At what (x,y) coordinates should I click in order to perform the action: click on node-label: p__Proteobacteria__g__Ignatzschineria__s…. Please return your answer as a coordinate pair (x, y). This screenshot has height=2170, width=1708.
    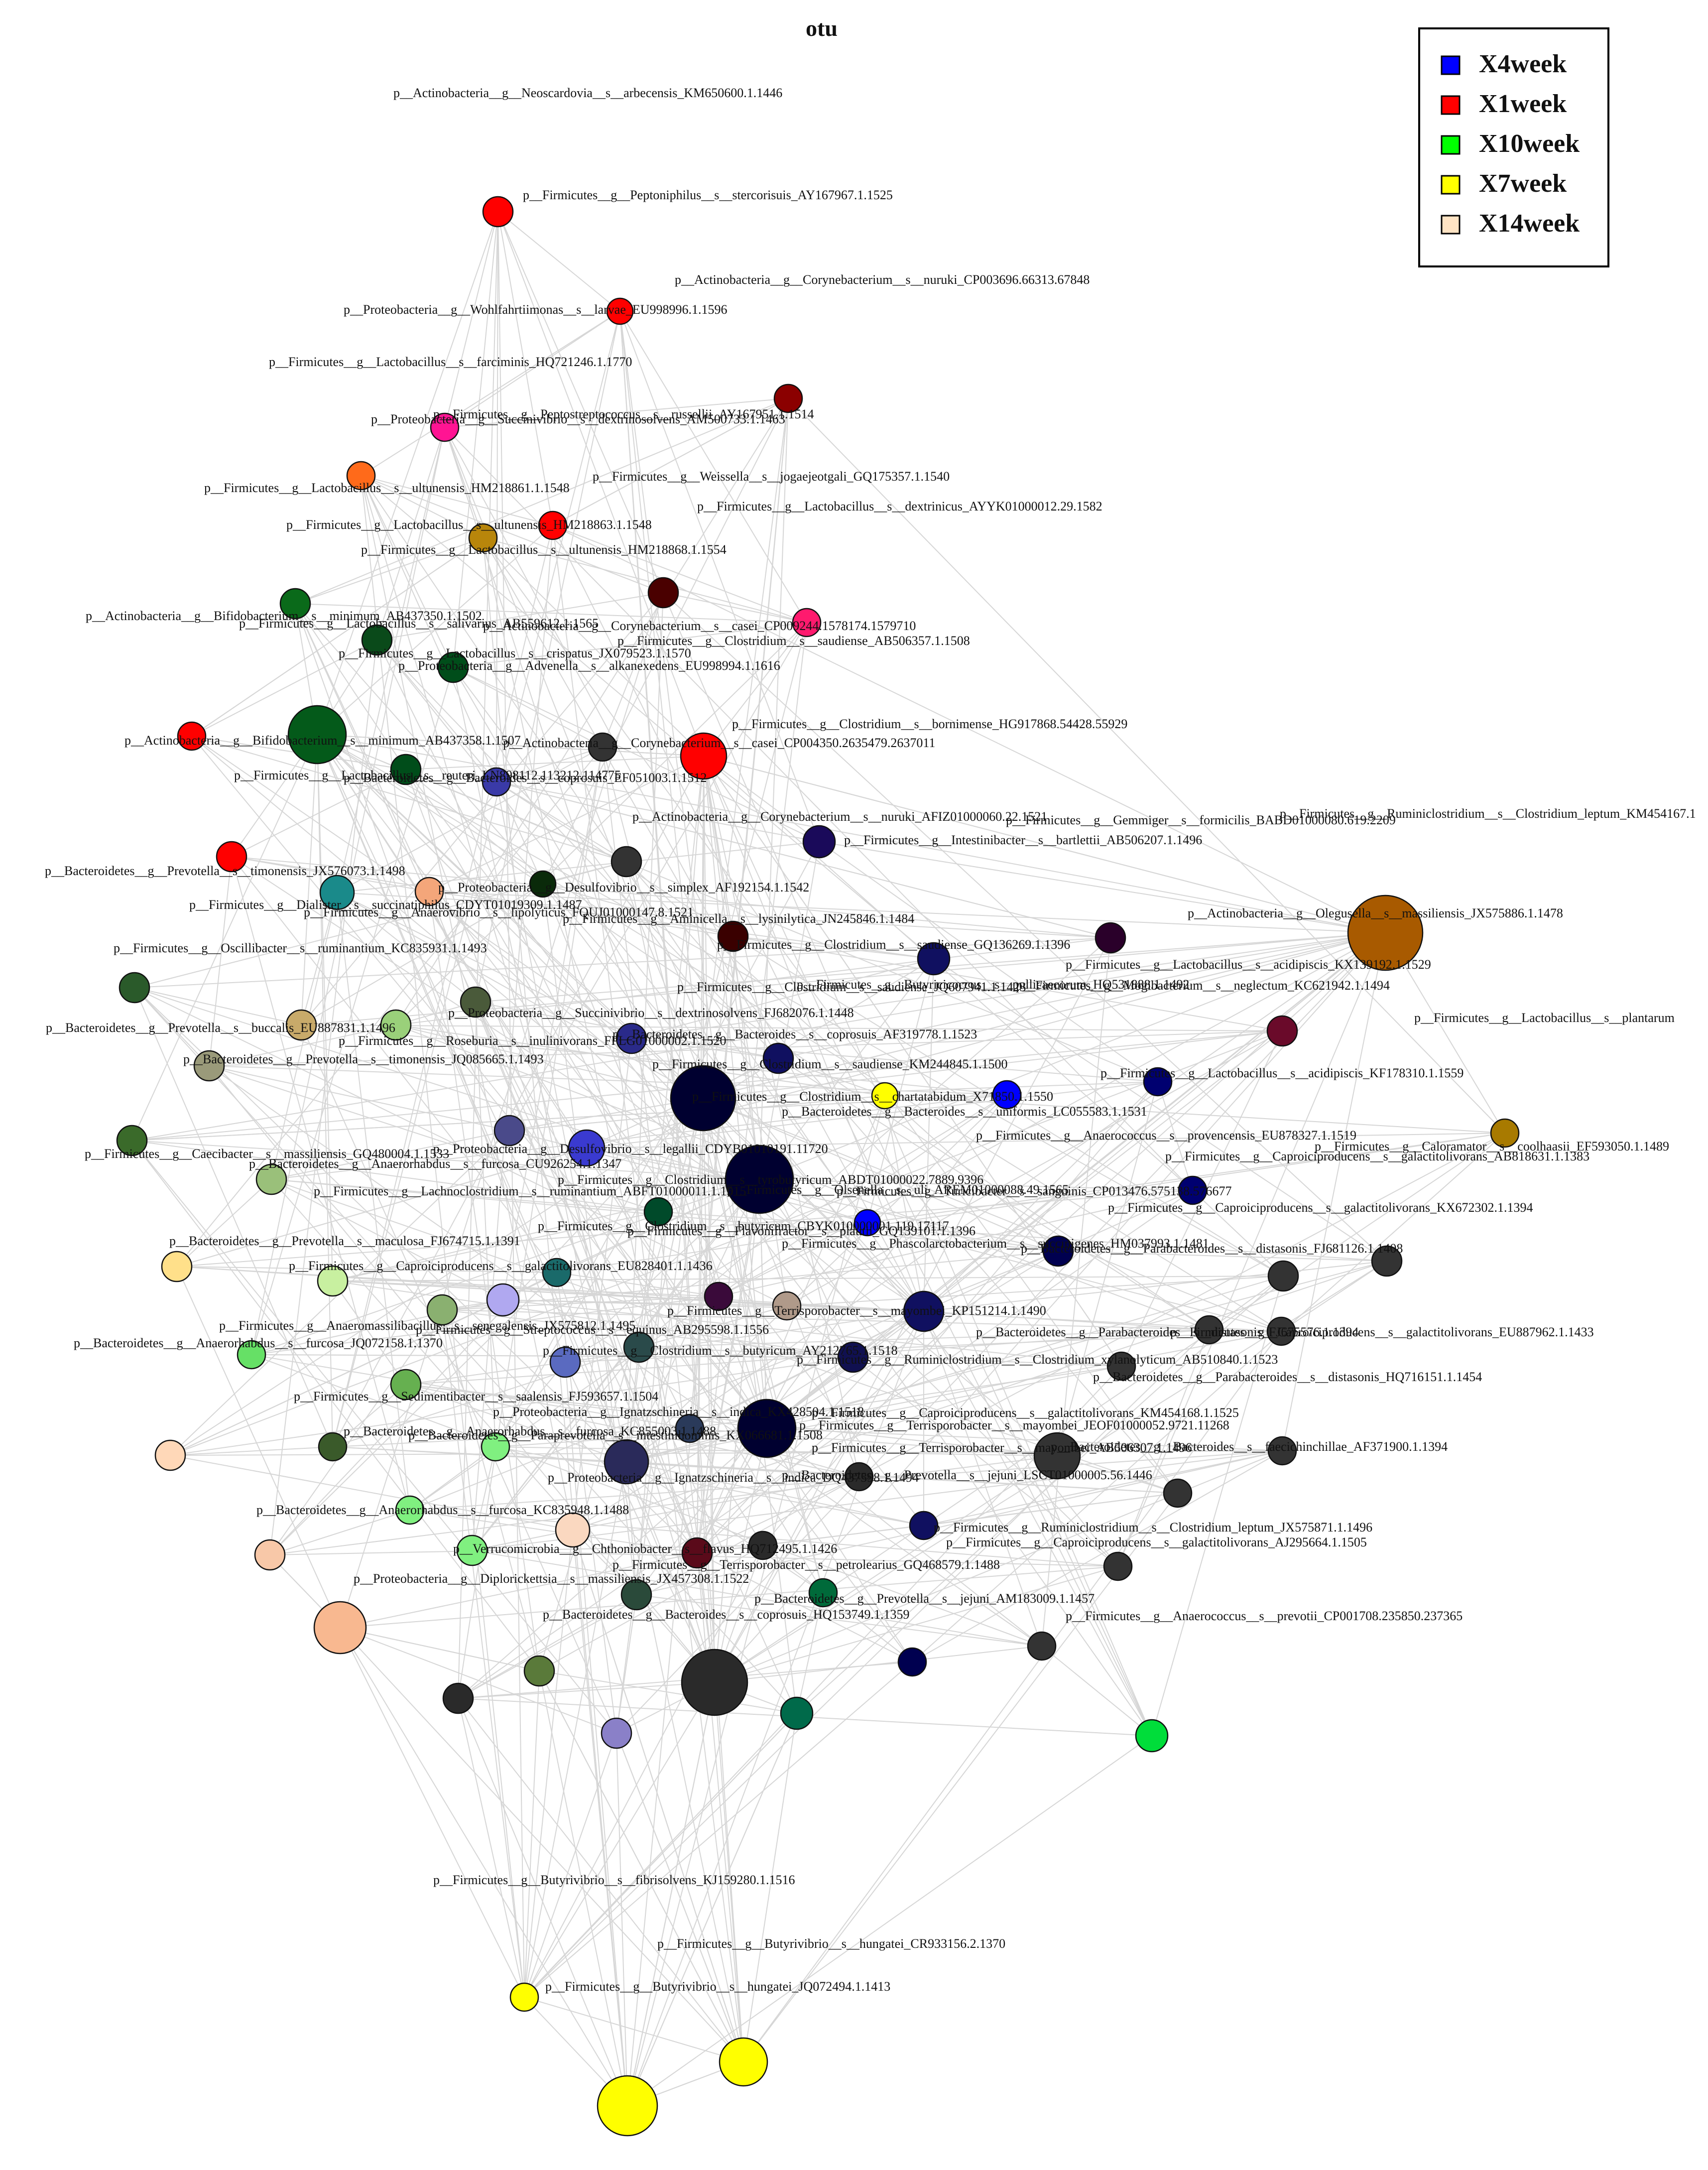
    Looking at the image, I should click on (678, 1411).